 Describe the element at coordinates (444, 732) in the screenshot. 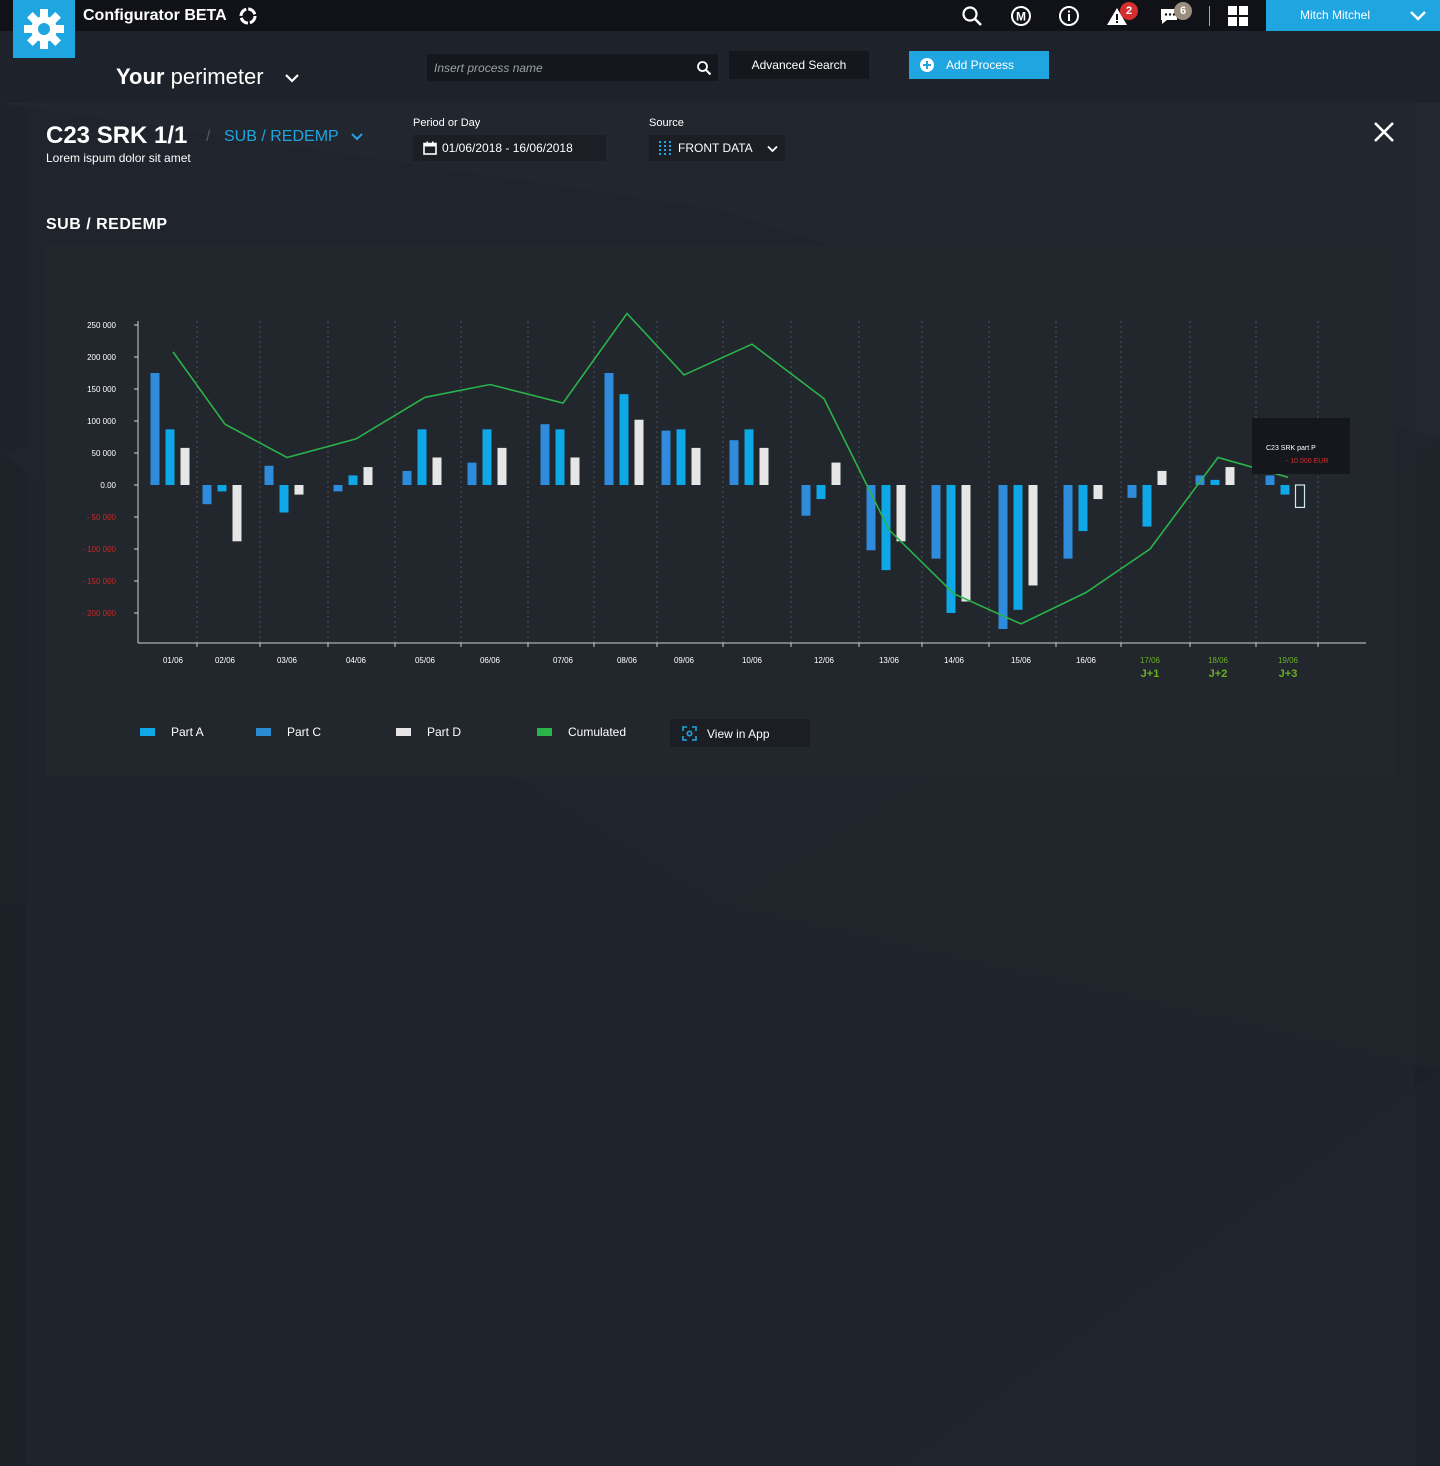

I see `legend-label: Part D` at that location.